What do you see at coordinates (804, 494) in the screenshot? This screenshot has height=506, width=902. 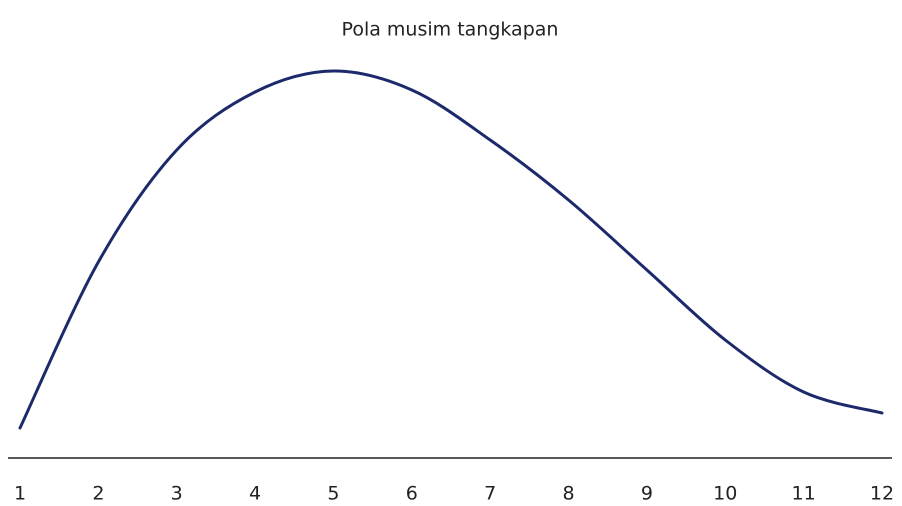 I see `x-tick-label: 11` at bounding box center [804, 494].